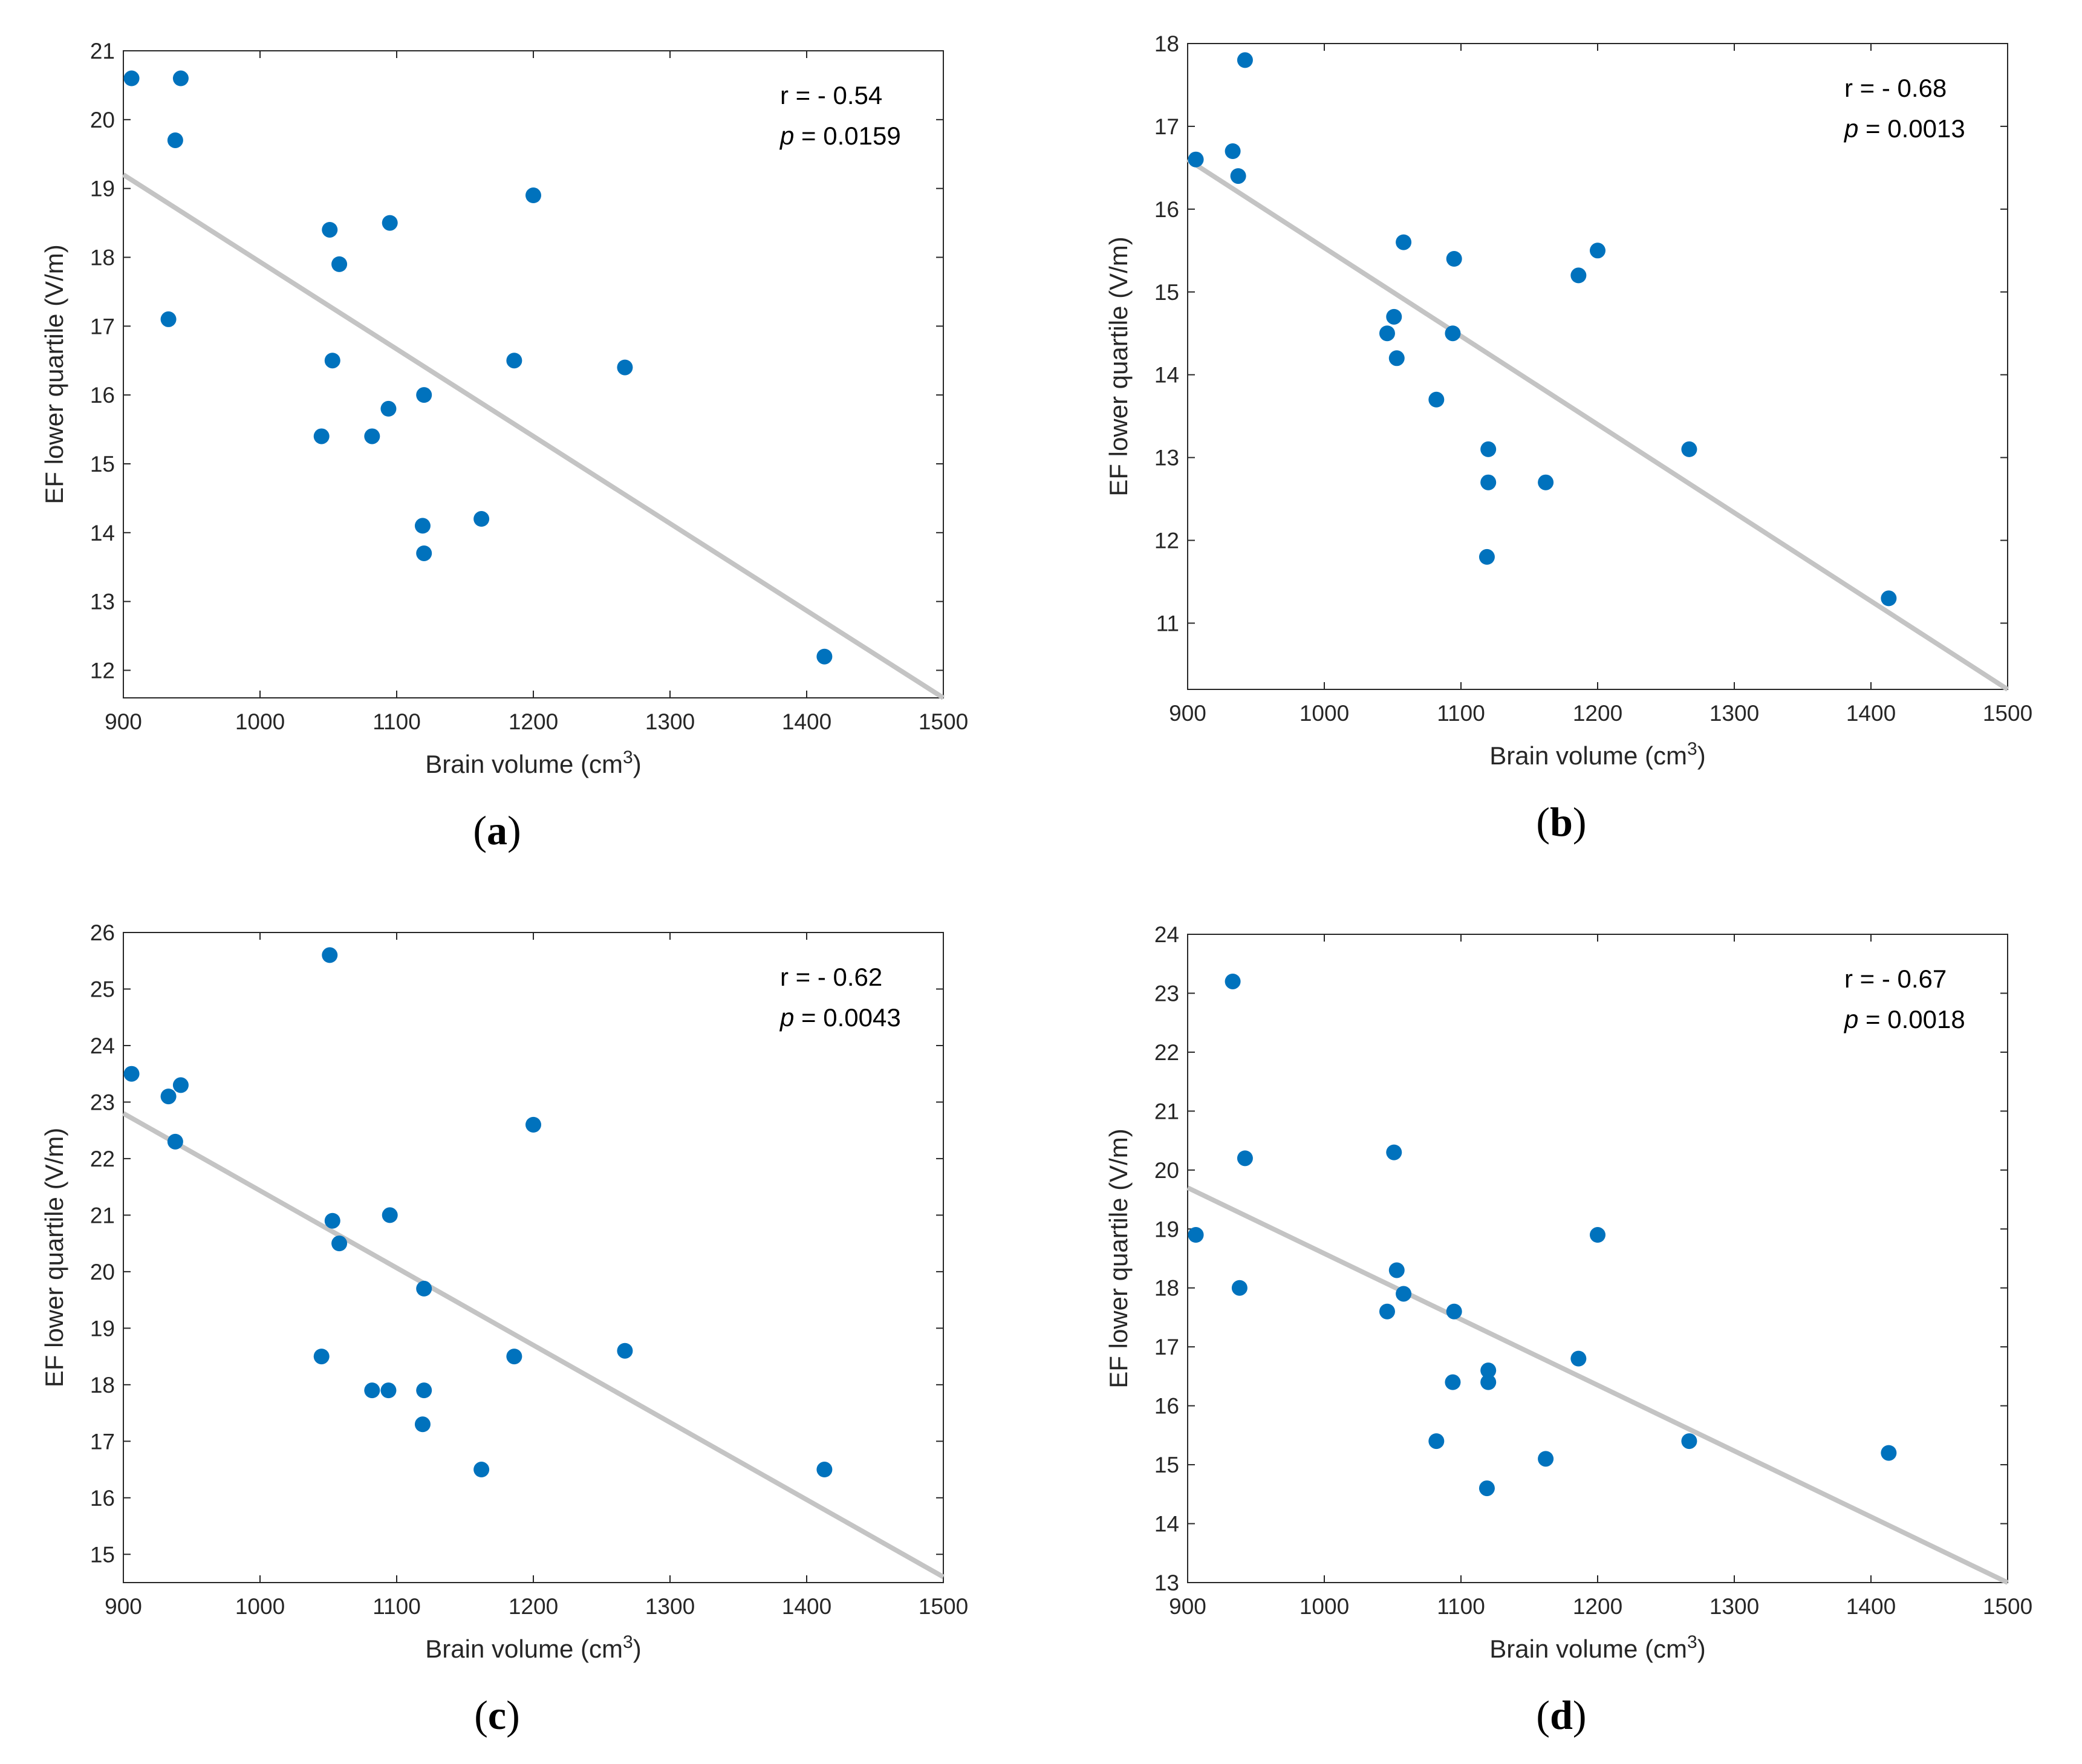 The width and height of the screenshot is (2082, 1764). I want to click on y-tick-label: 24, so click(102, 1045).